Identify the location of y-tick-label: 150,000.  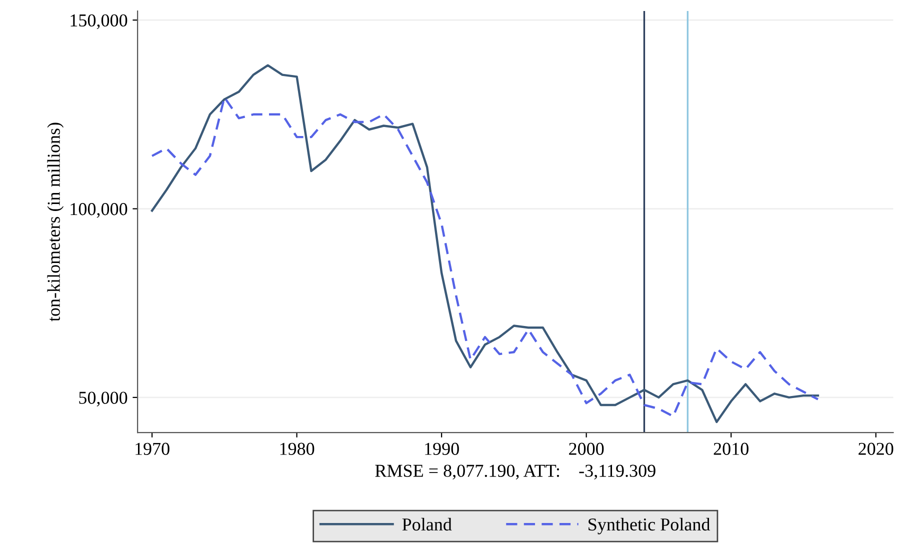
(99, 22).